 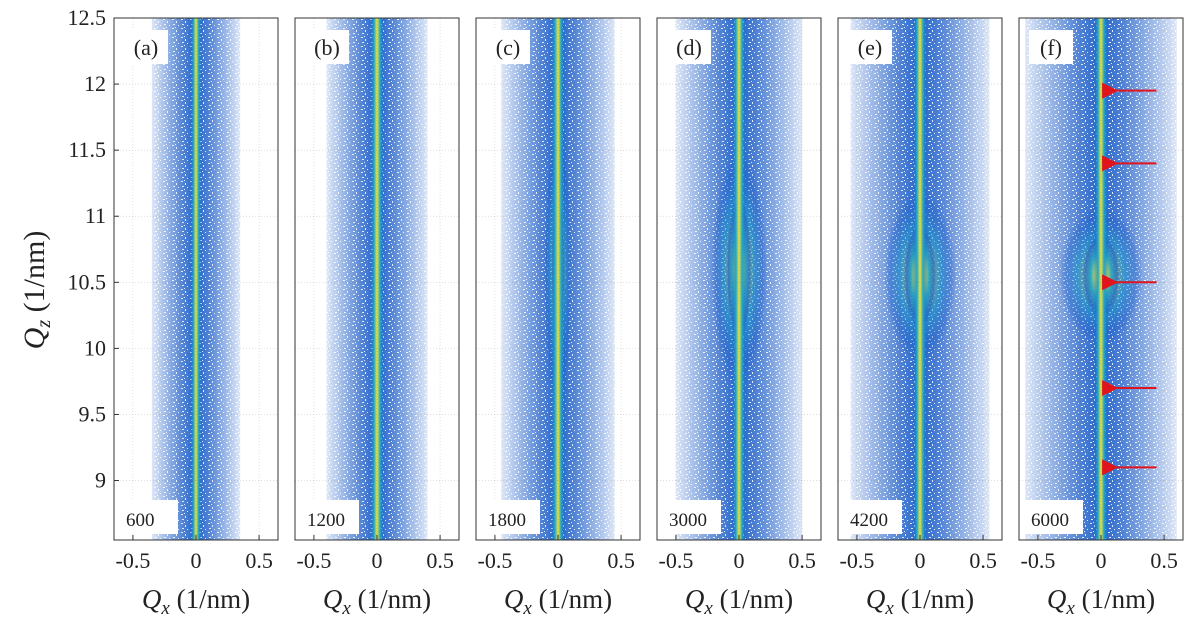 I want to click on panel-c: (c) 1800 -0.5 0 0.5 Qx (1/nm), so click(x=558, y=318).